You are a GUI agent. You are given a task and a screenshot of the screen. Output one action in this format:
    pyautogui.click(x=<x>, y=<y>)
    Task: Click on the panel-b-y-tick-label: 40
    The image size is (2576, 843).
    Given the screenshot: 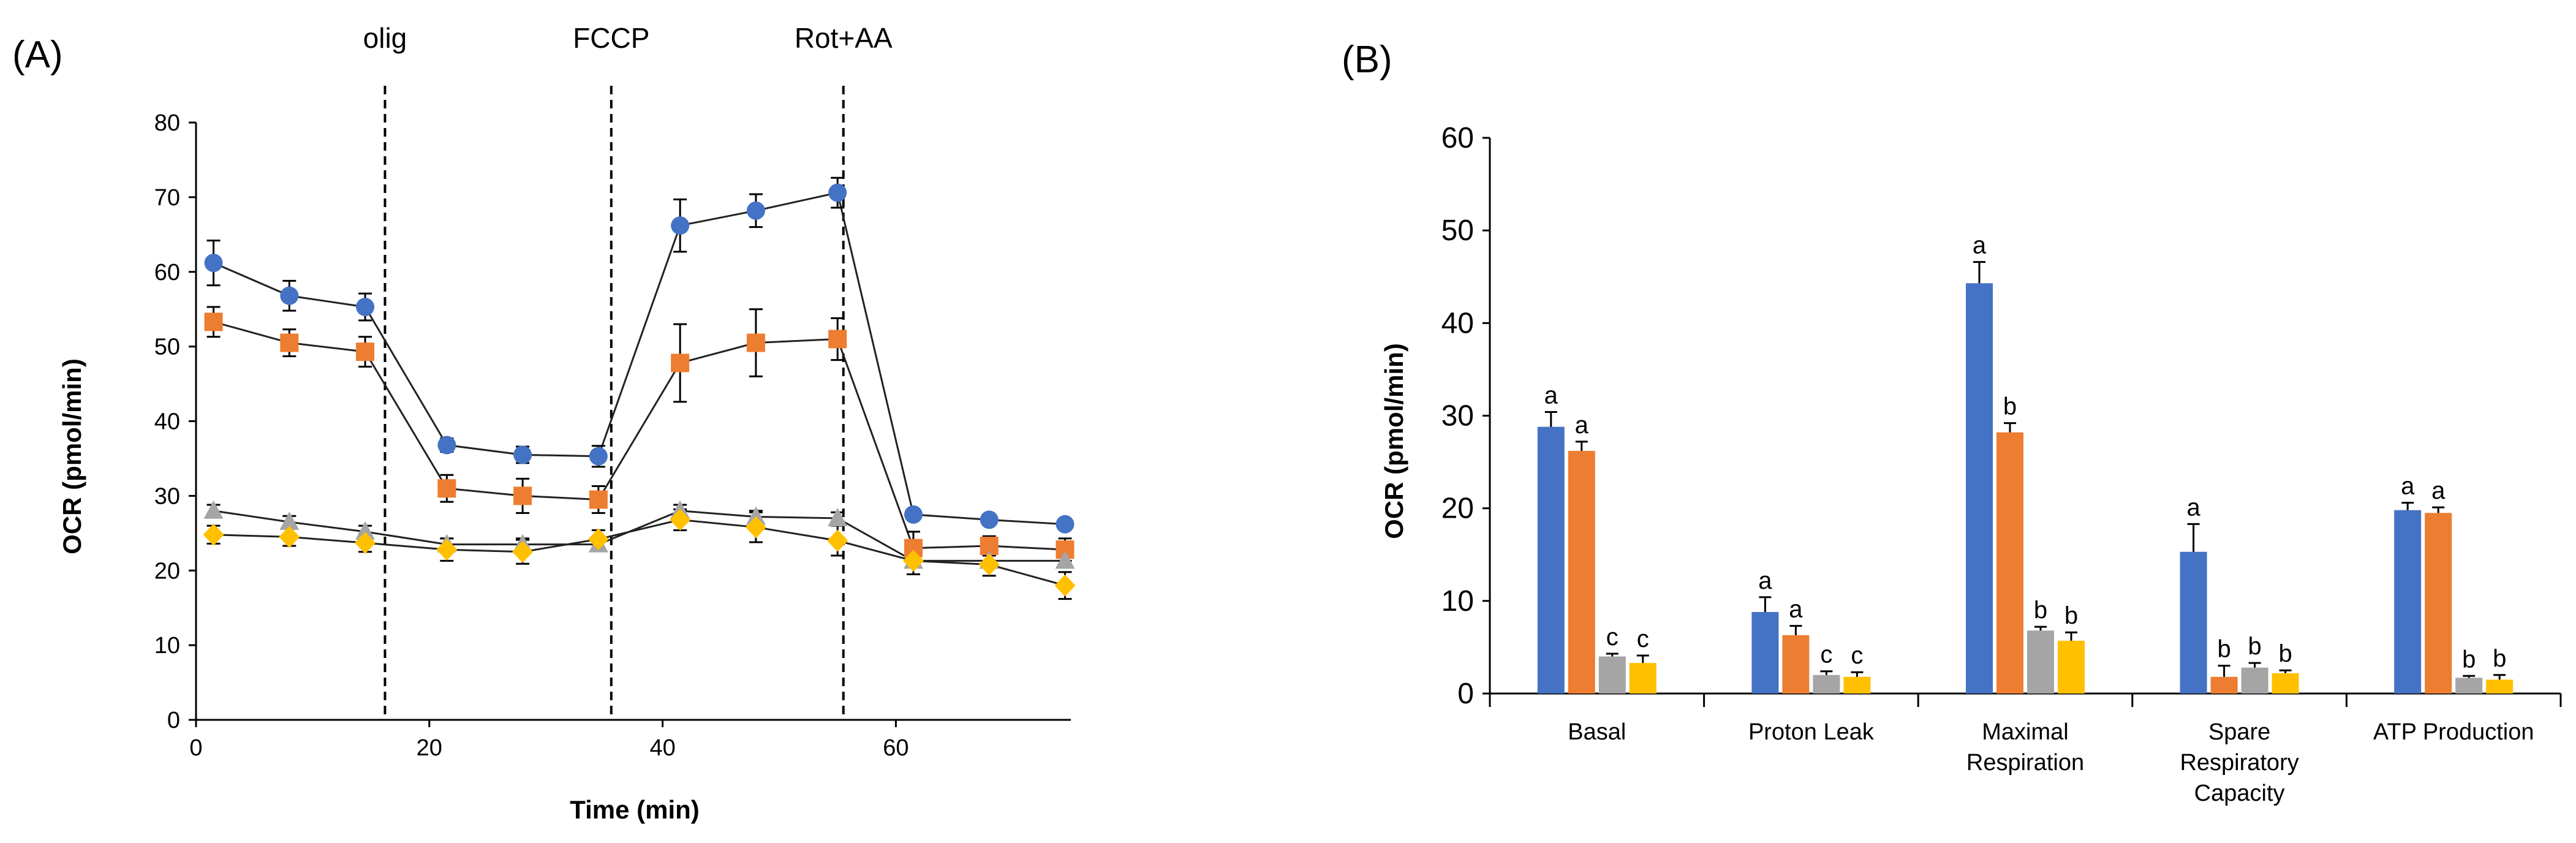 What is the action you would take?
    pyautogui.click(x=1457, y=323)
    